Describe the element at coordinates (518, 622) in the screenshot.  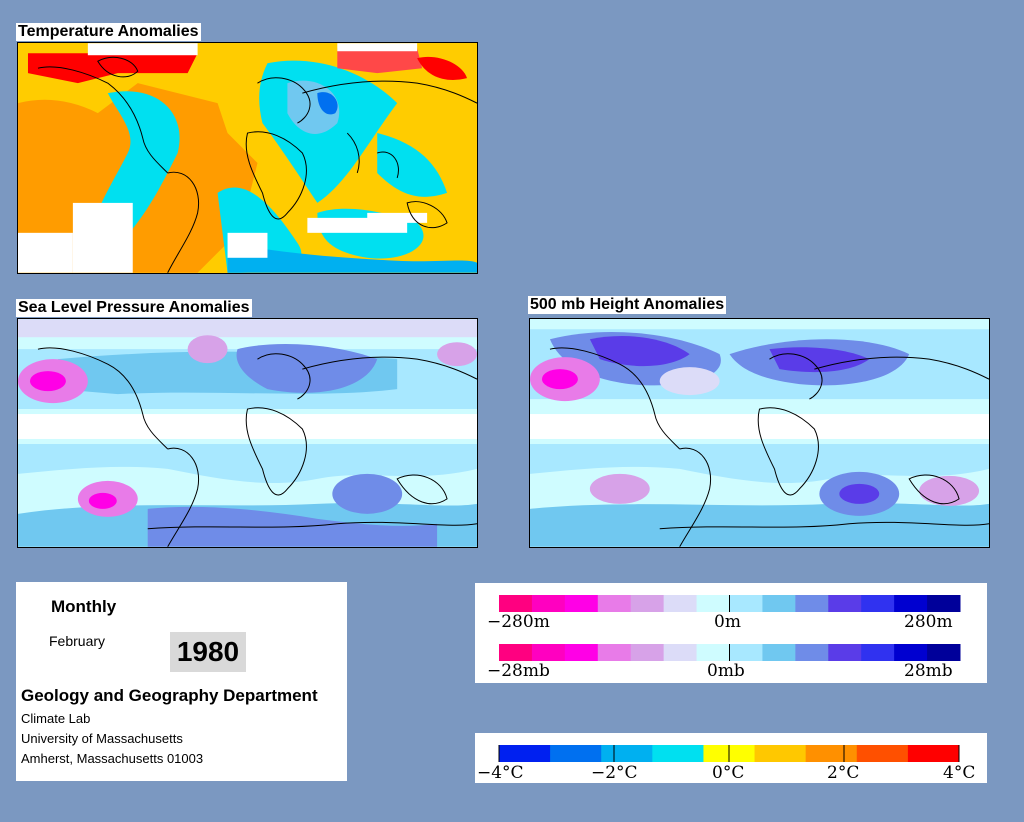
I see `height-min-label: −280m` at that location.